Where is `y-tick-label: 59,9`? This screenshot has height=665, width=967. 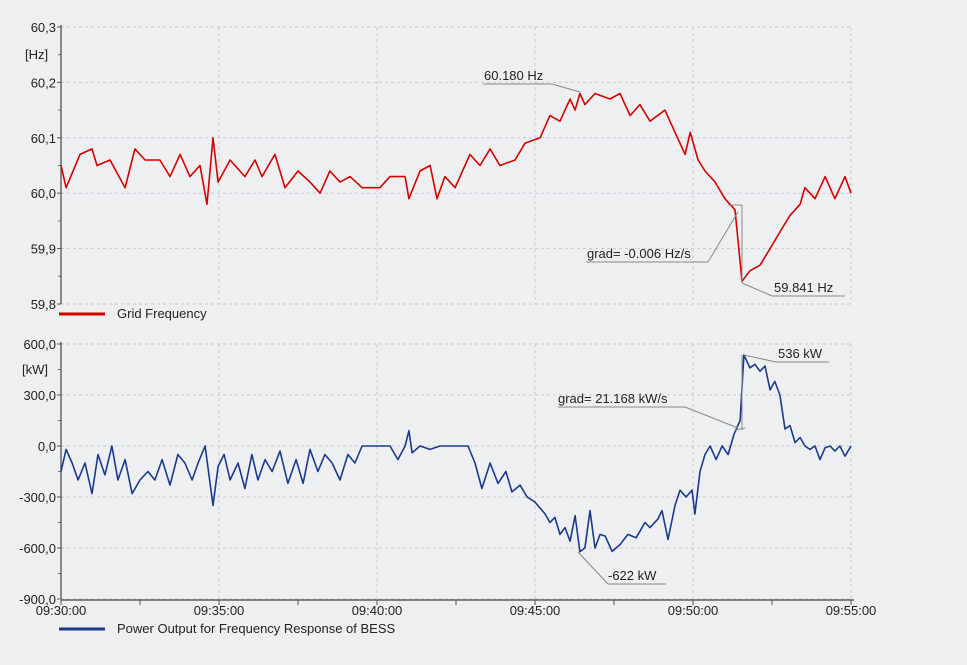 y-tick-label: 59,9 is located at coordinates (43, 249).